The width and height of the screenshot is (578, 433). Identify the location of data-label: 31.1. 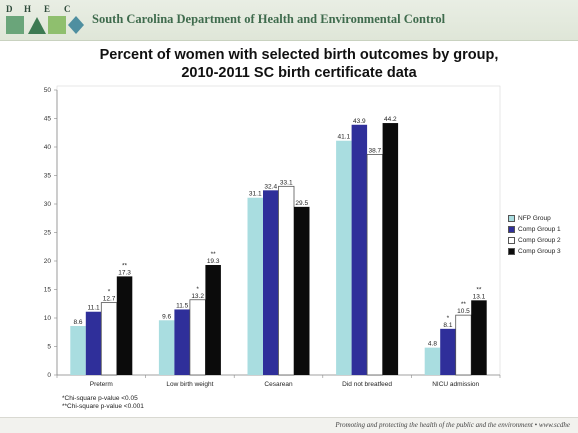
(255, 194).